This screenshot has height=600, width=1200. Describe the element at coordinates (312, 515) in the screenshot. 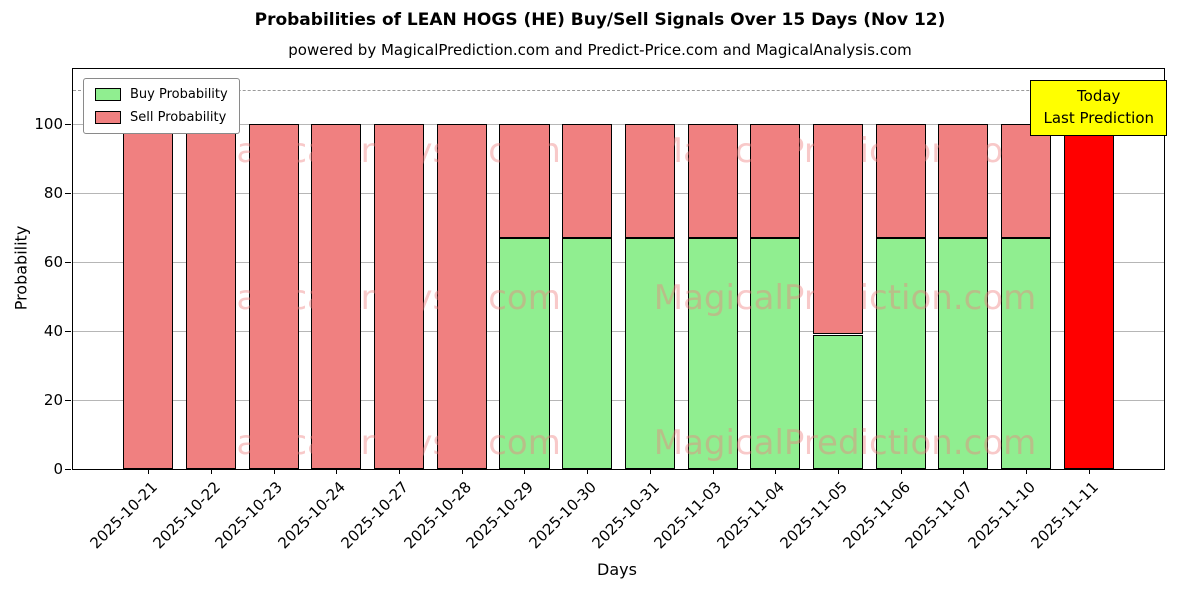

I see `x-tick-label: 2025-10-24` at that location.